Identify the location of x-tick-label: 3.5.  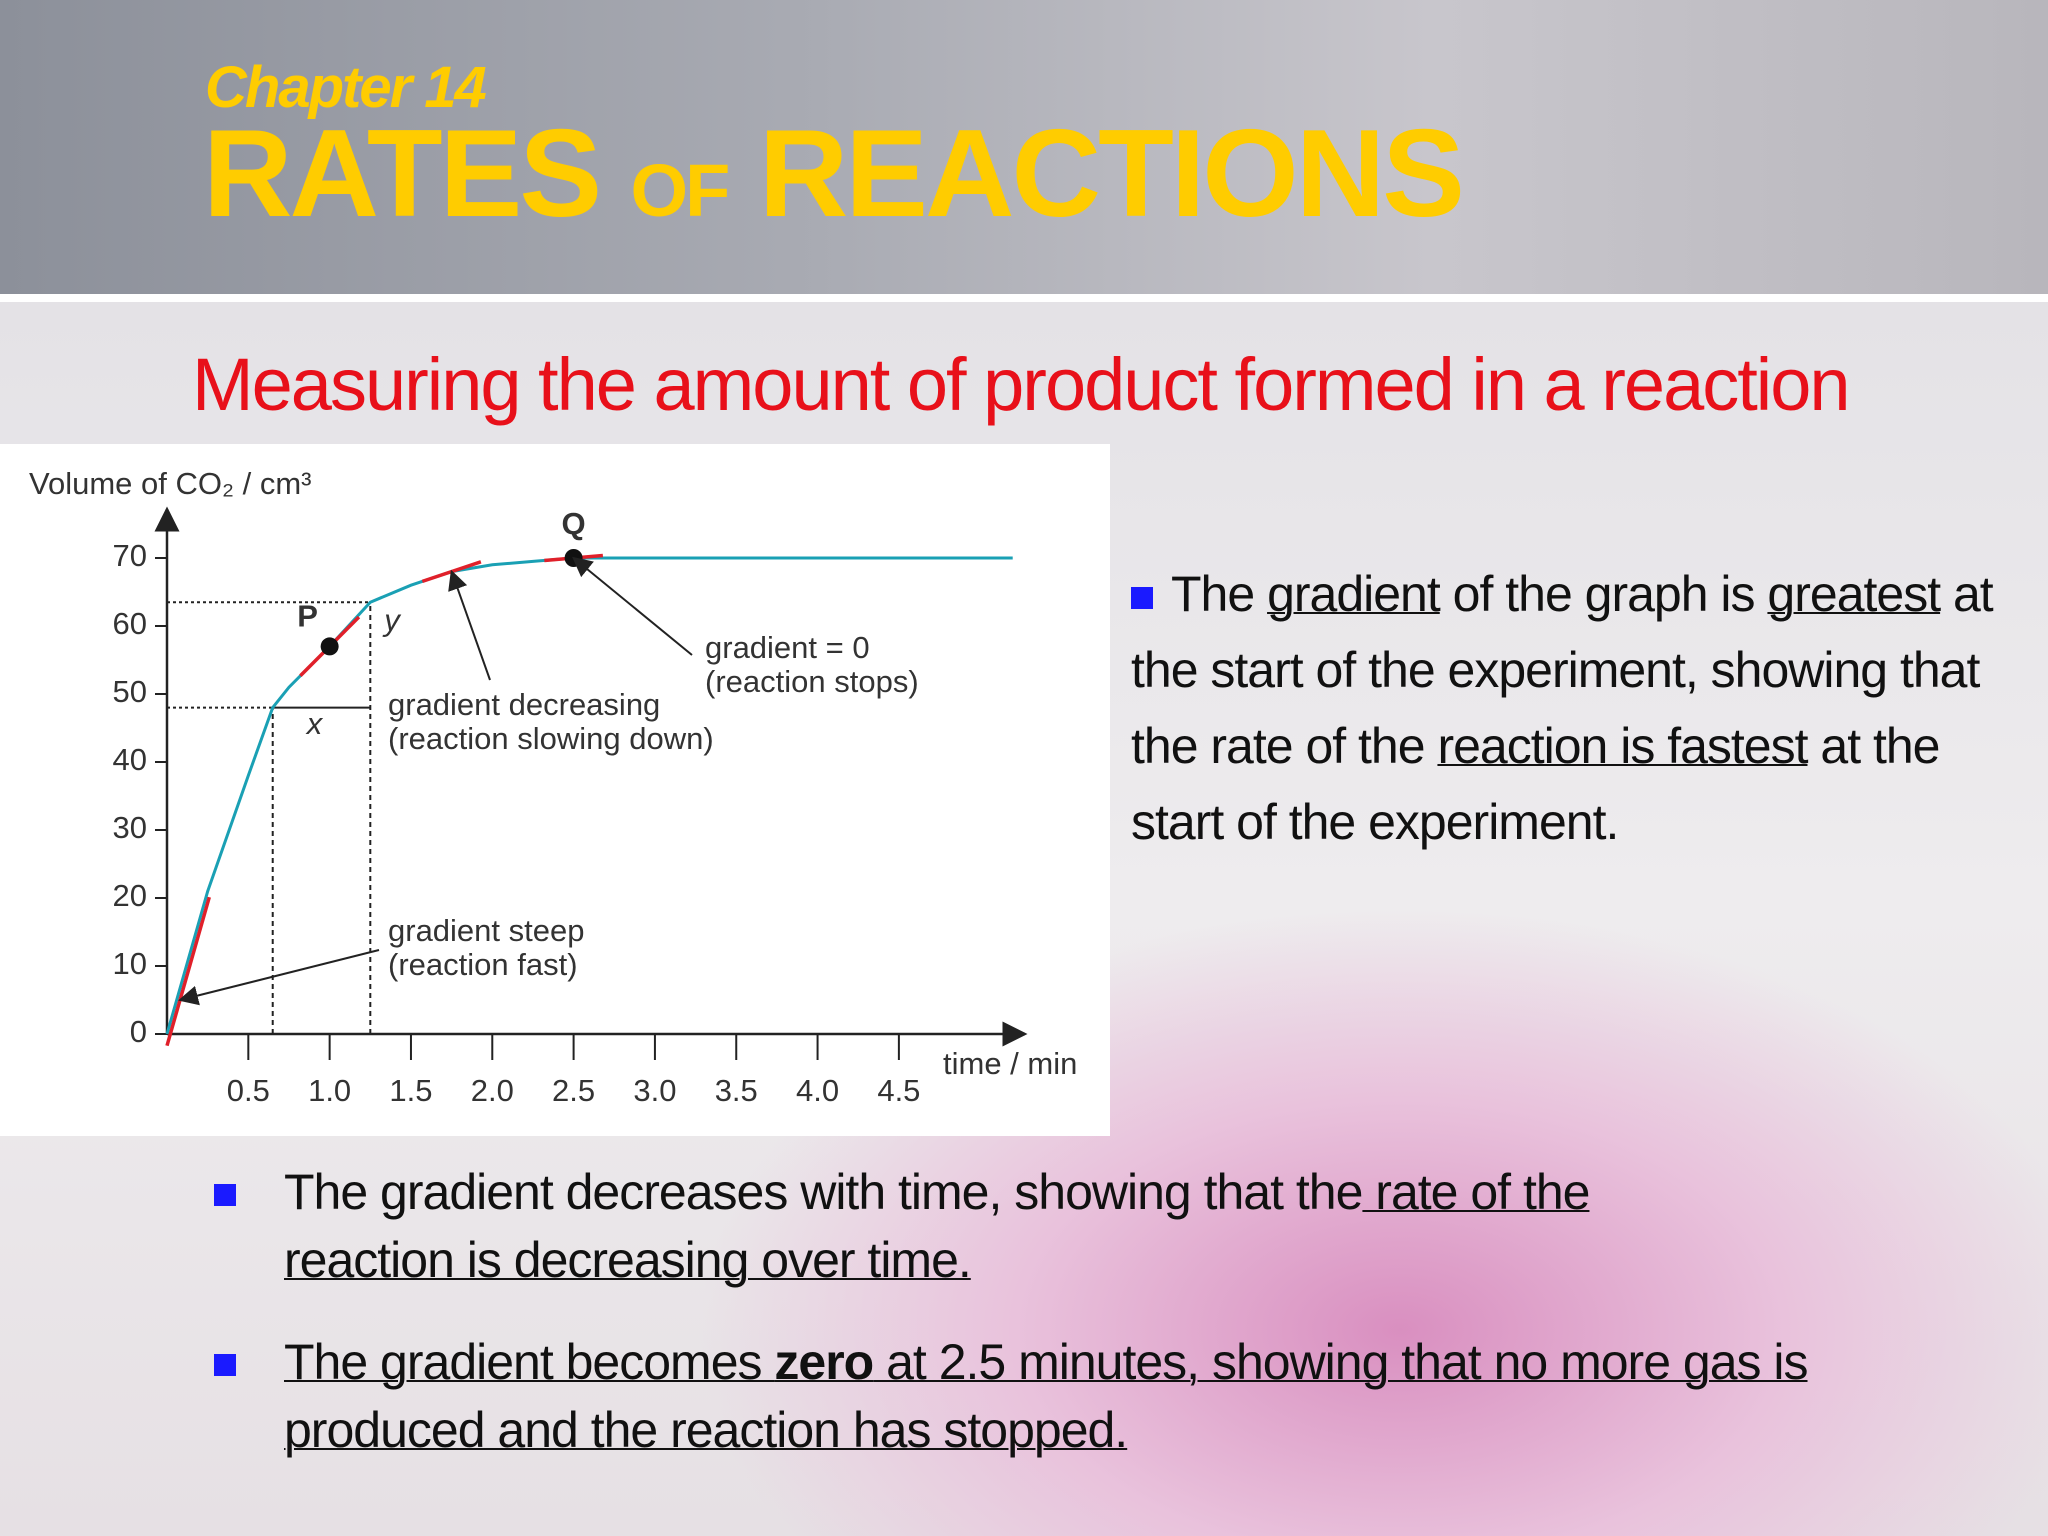
(736, 1090).